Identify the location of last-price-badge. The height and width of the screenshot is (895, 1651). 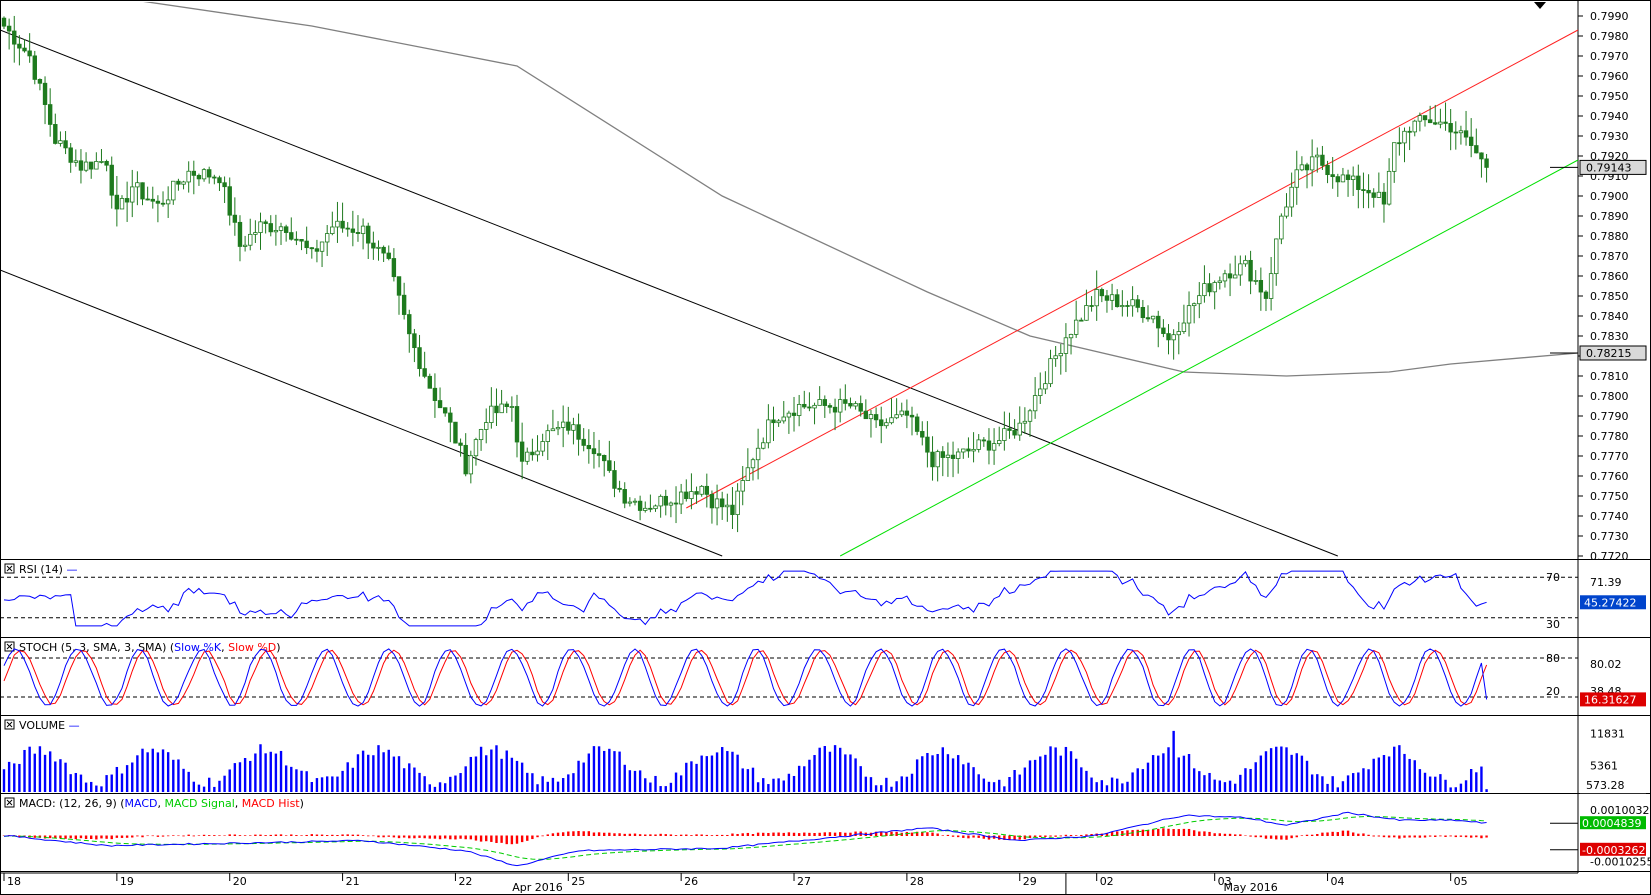
(1613, 167).